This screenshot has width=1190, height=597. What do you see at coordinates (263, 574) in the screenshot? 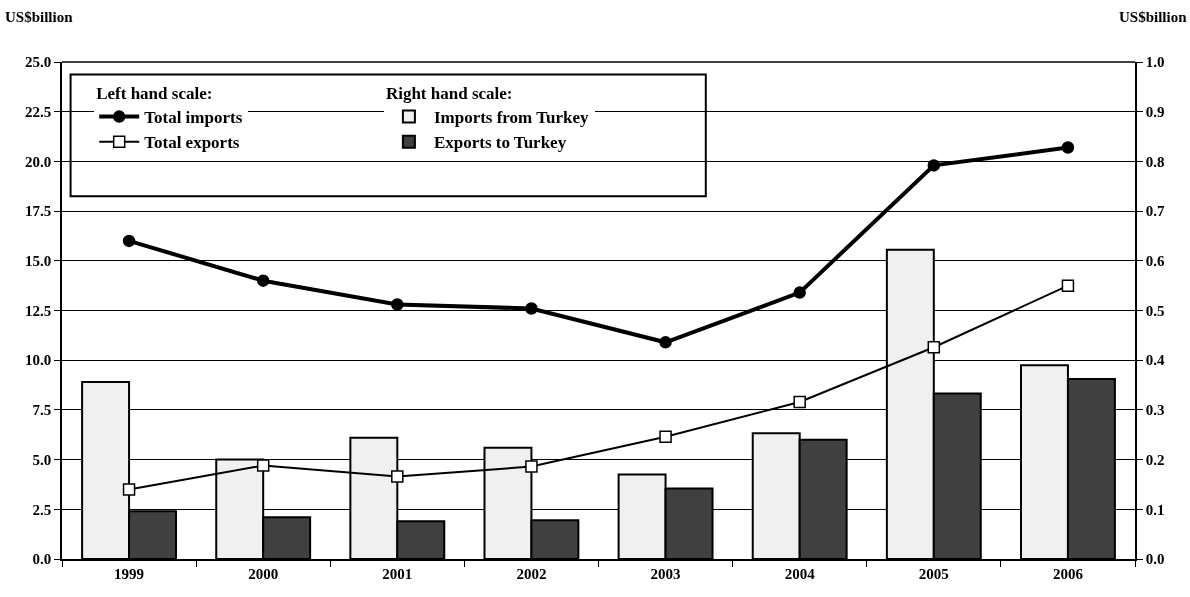
I see `x-tick-label: 2000` at bounding box center [263, 574].